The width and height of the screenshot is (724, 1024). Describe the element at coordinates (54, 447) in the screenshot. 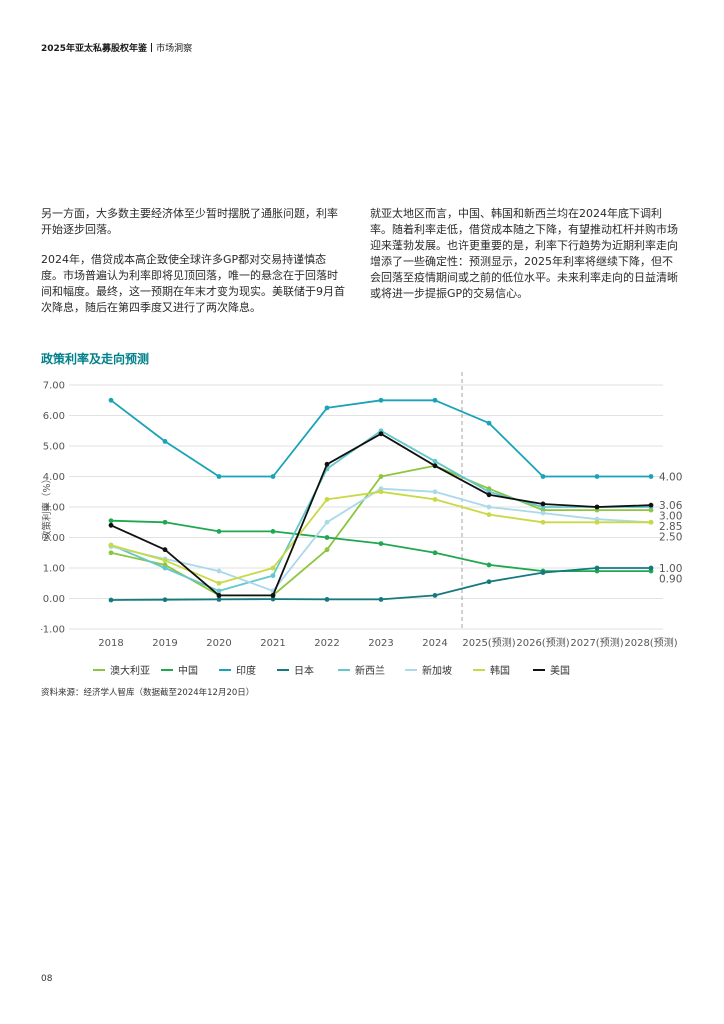

I see `y-tick-label: 5.00` at that location.